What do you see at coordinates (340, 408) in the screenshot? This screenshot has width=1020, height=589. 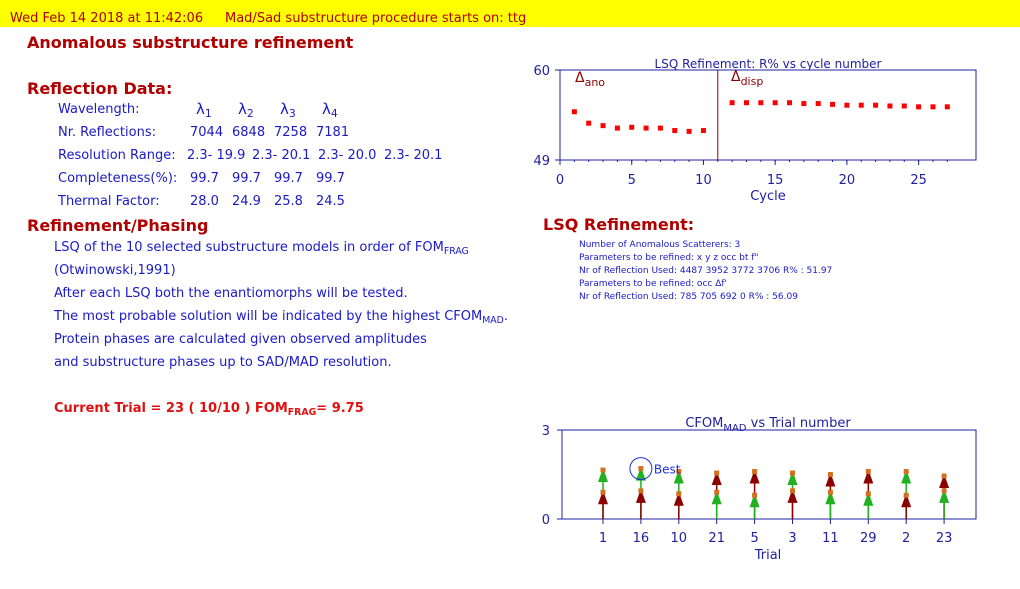 I see `current-trial-value: = 9.75` at bounding box center [340, 408].